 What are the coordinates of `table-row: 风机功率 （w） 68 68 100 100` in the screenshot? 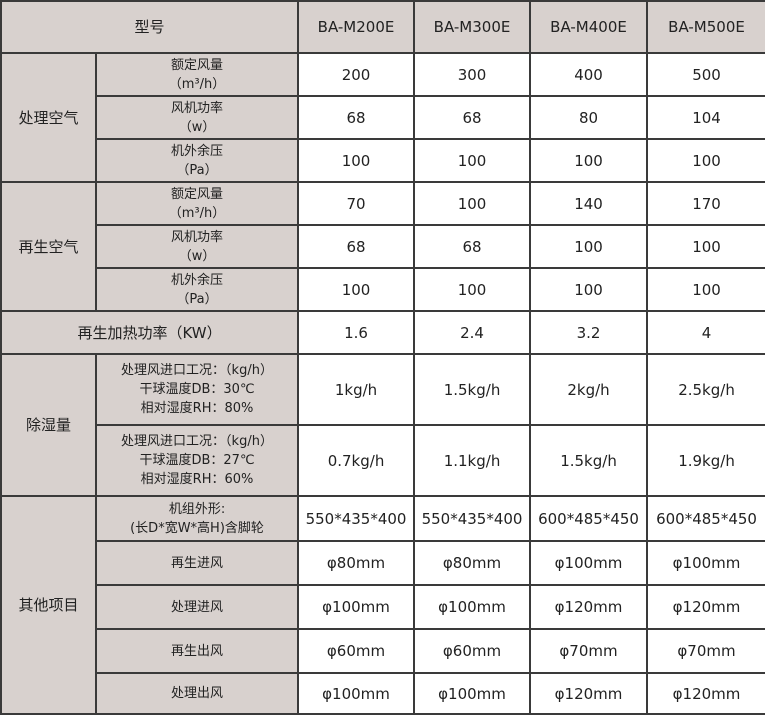 It's located at (383, 246).